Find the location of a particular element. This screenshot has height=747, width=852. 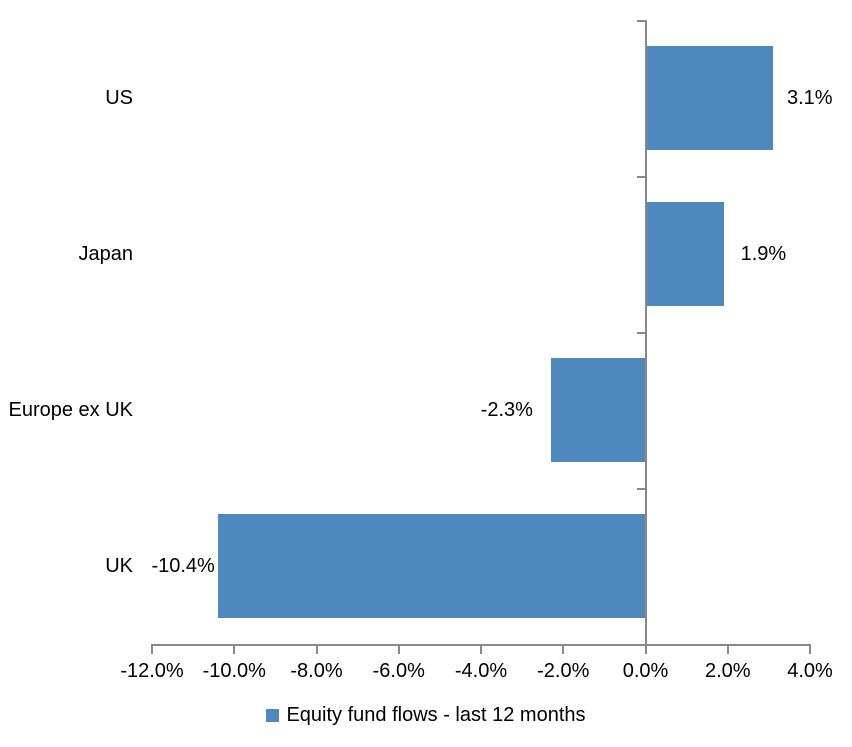

x-axis-tick-label: -2.0% is located at coordinates (563, 671).